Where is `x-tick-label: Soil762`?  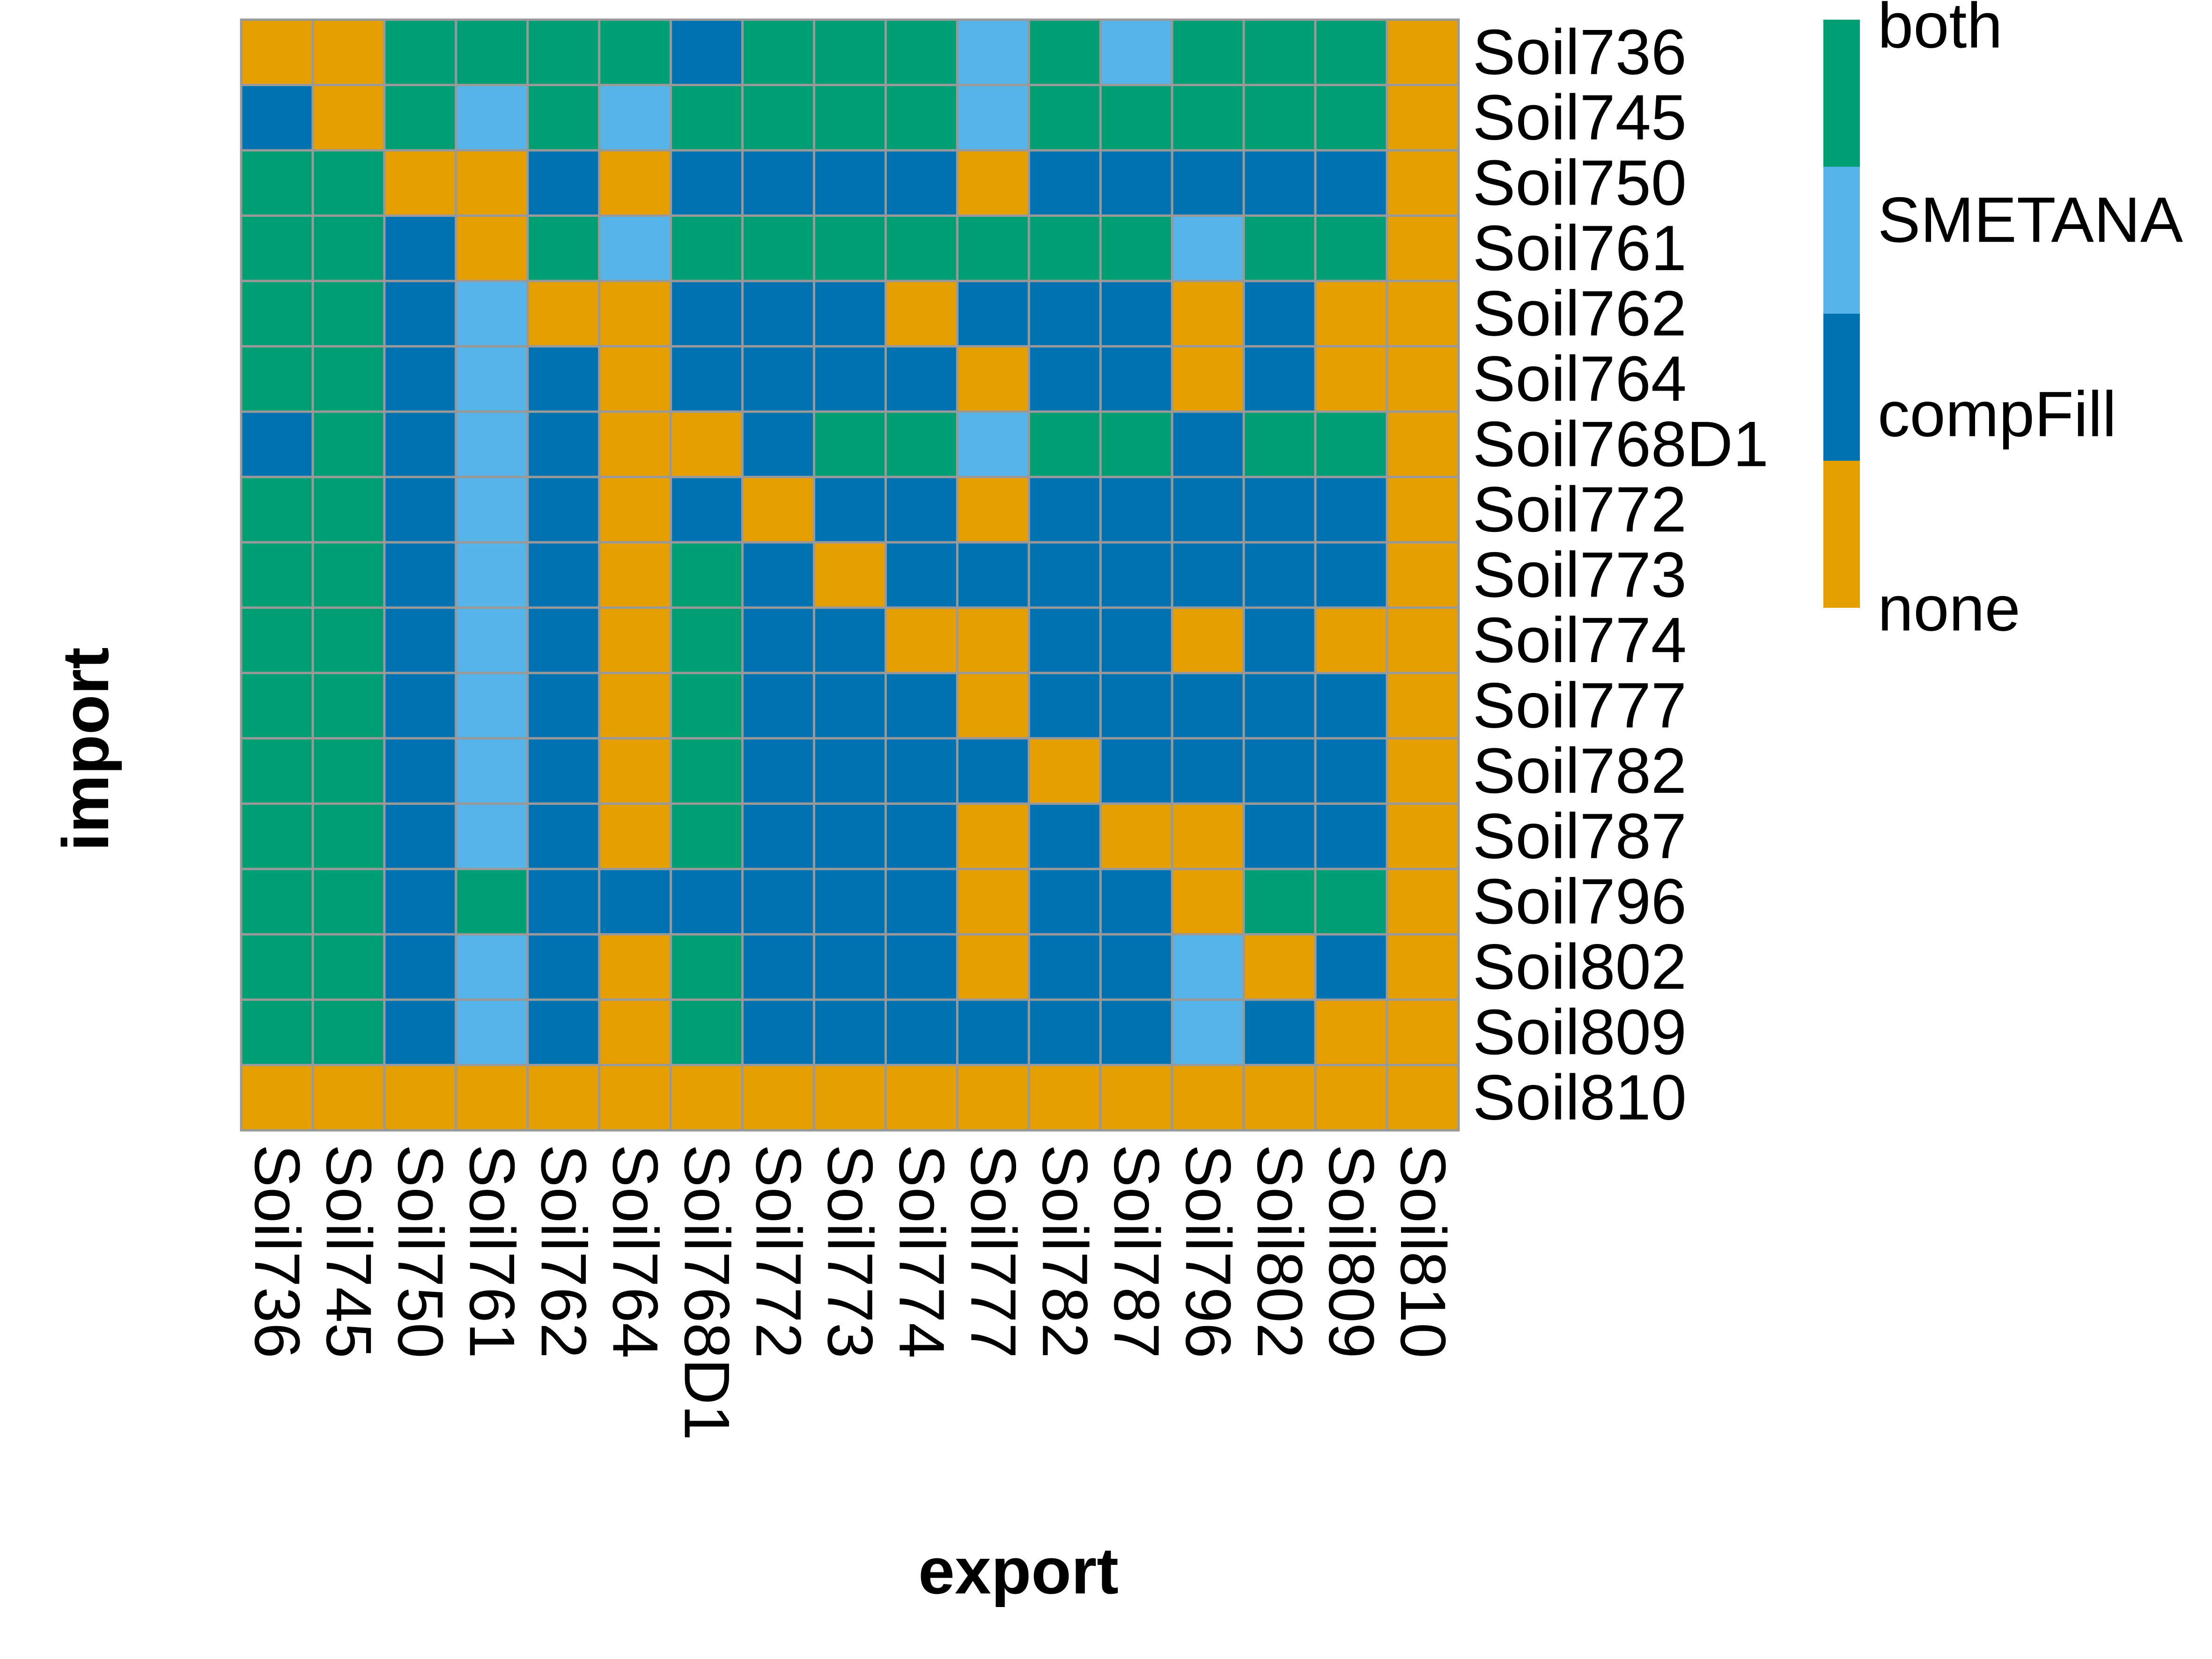
x-tick-label: Soil762 is located at coordinates (563, 1251).